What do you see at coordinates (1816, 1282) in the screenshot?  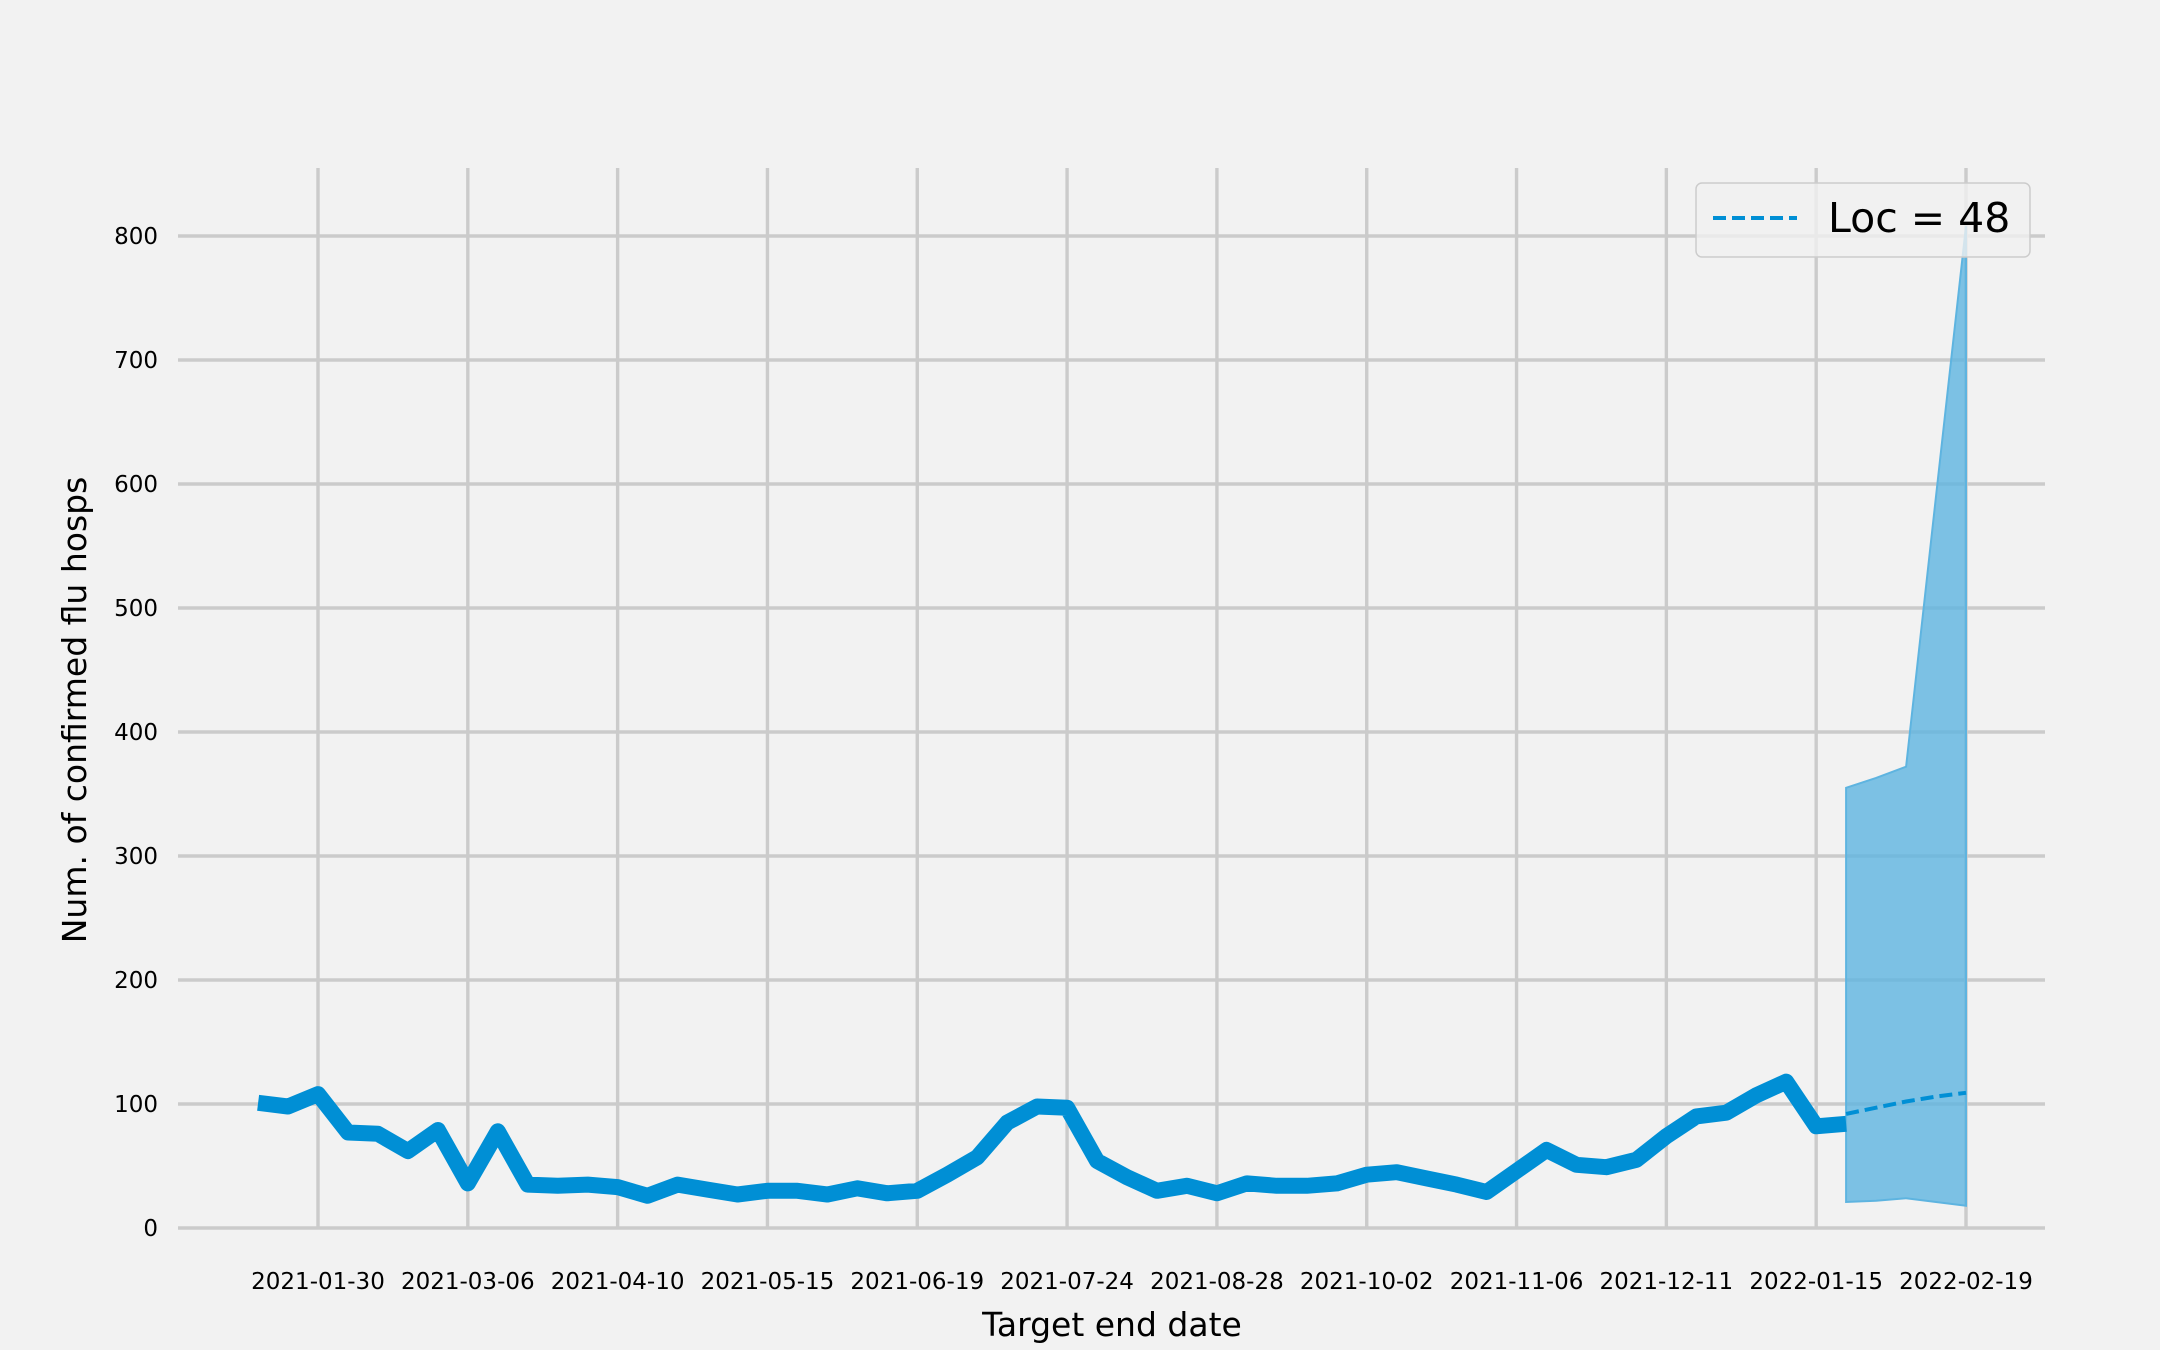 I see `x-tick-label-2022-01-15: 2022-01-15` at bounding box center [1816, 1282].